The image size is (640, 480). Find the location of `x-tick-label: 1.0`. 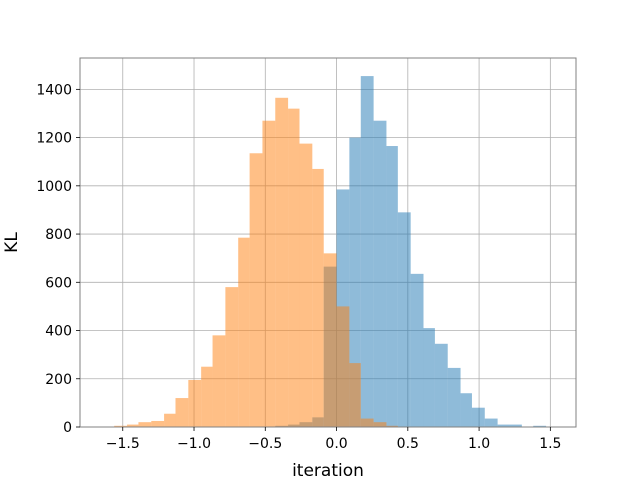

x-tick-label: 1.0 is located at coordinates (479, 444).